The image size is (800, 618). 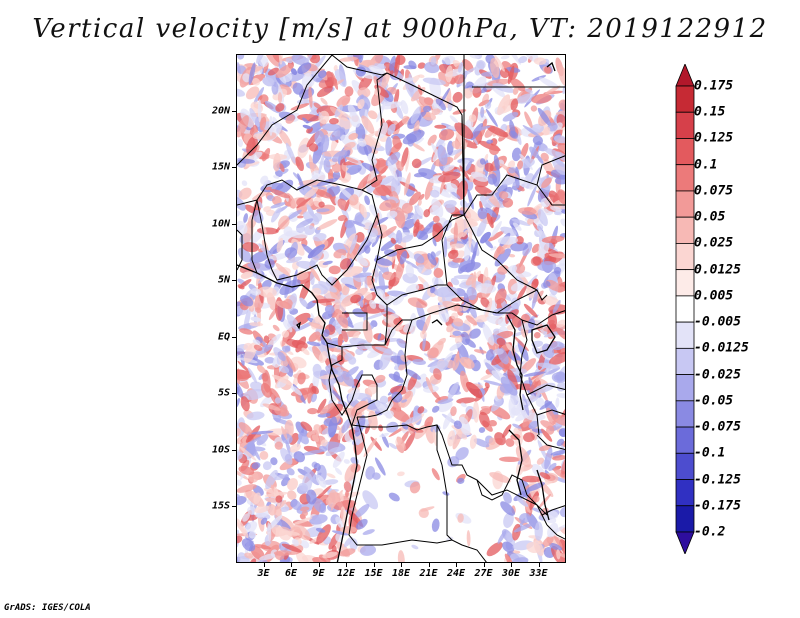 What do you see at coordinates (717, 270) in the screenshot?
I see `colorbar-label: 0.0125` at bounding box center [717, 270].